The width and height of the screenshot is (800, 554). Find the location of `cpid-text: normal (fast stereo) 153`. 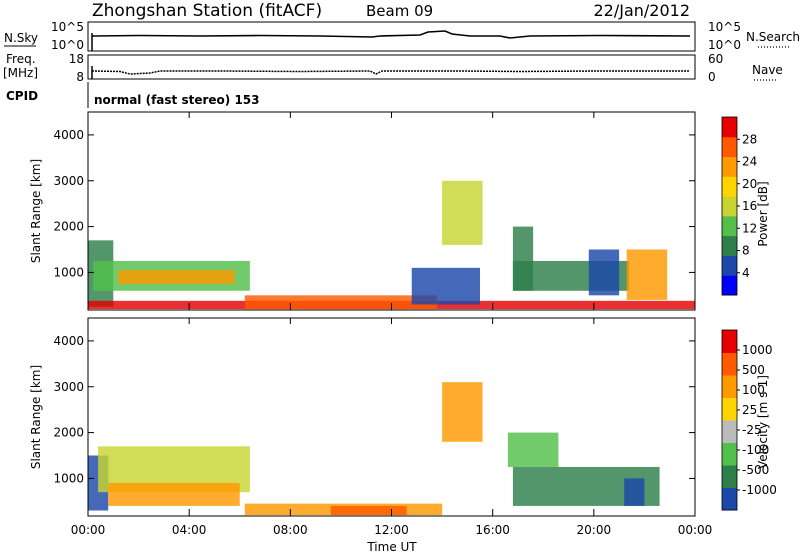

cpid-text: normal (fast stereo) 153 is located at coordinates (177, 100).